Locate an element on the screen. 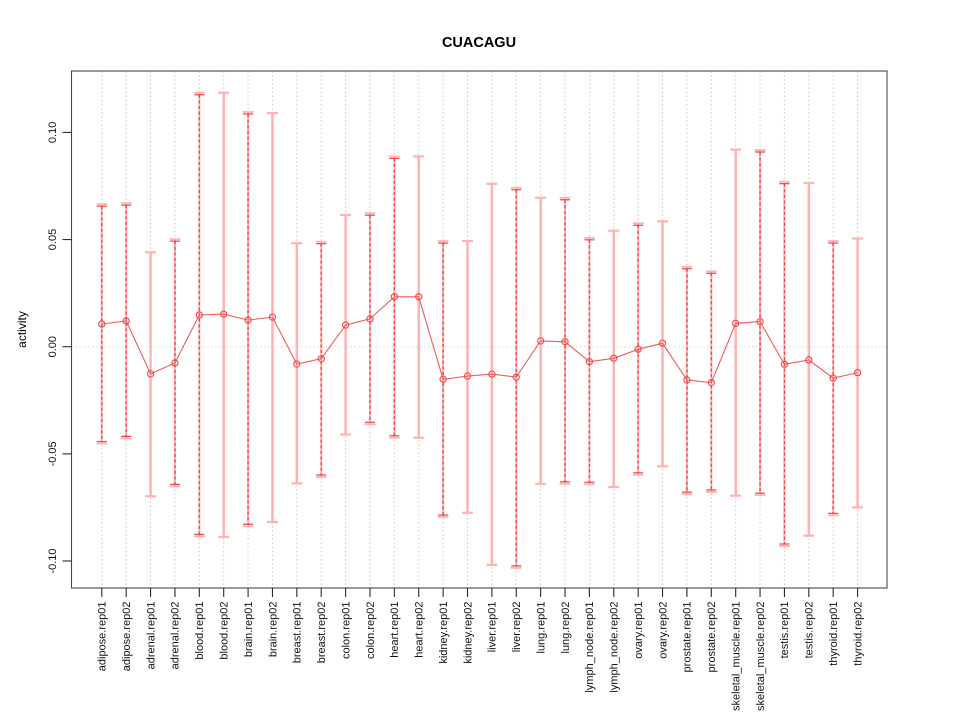 The height and width of the screenshot is (720, 960). x-tick-label: thyroid.rep02 is located at coordinates (858, 634).